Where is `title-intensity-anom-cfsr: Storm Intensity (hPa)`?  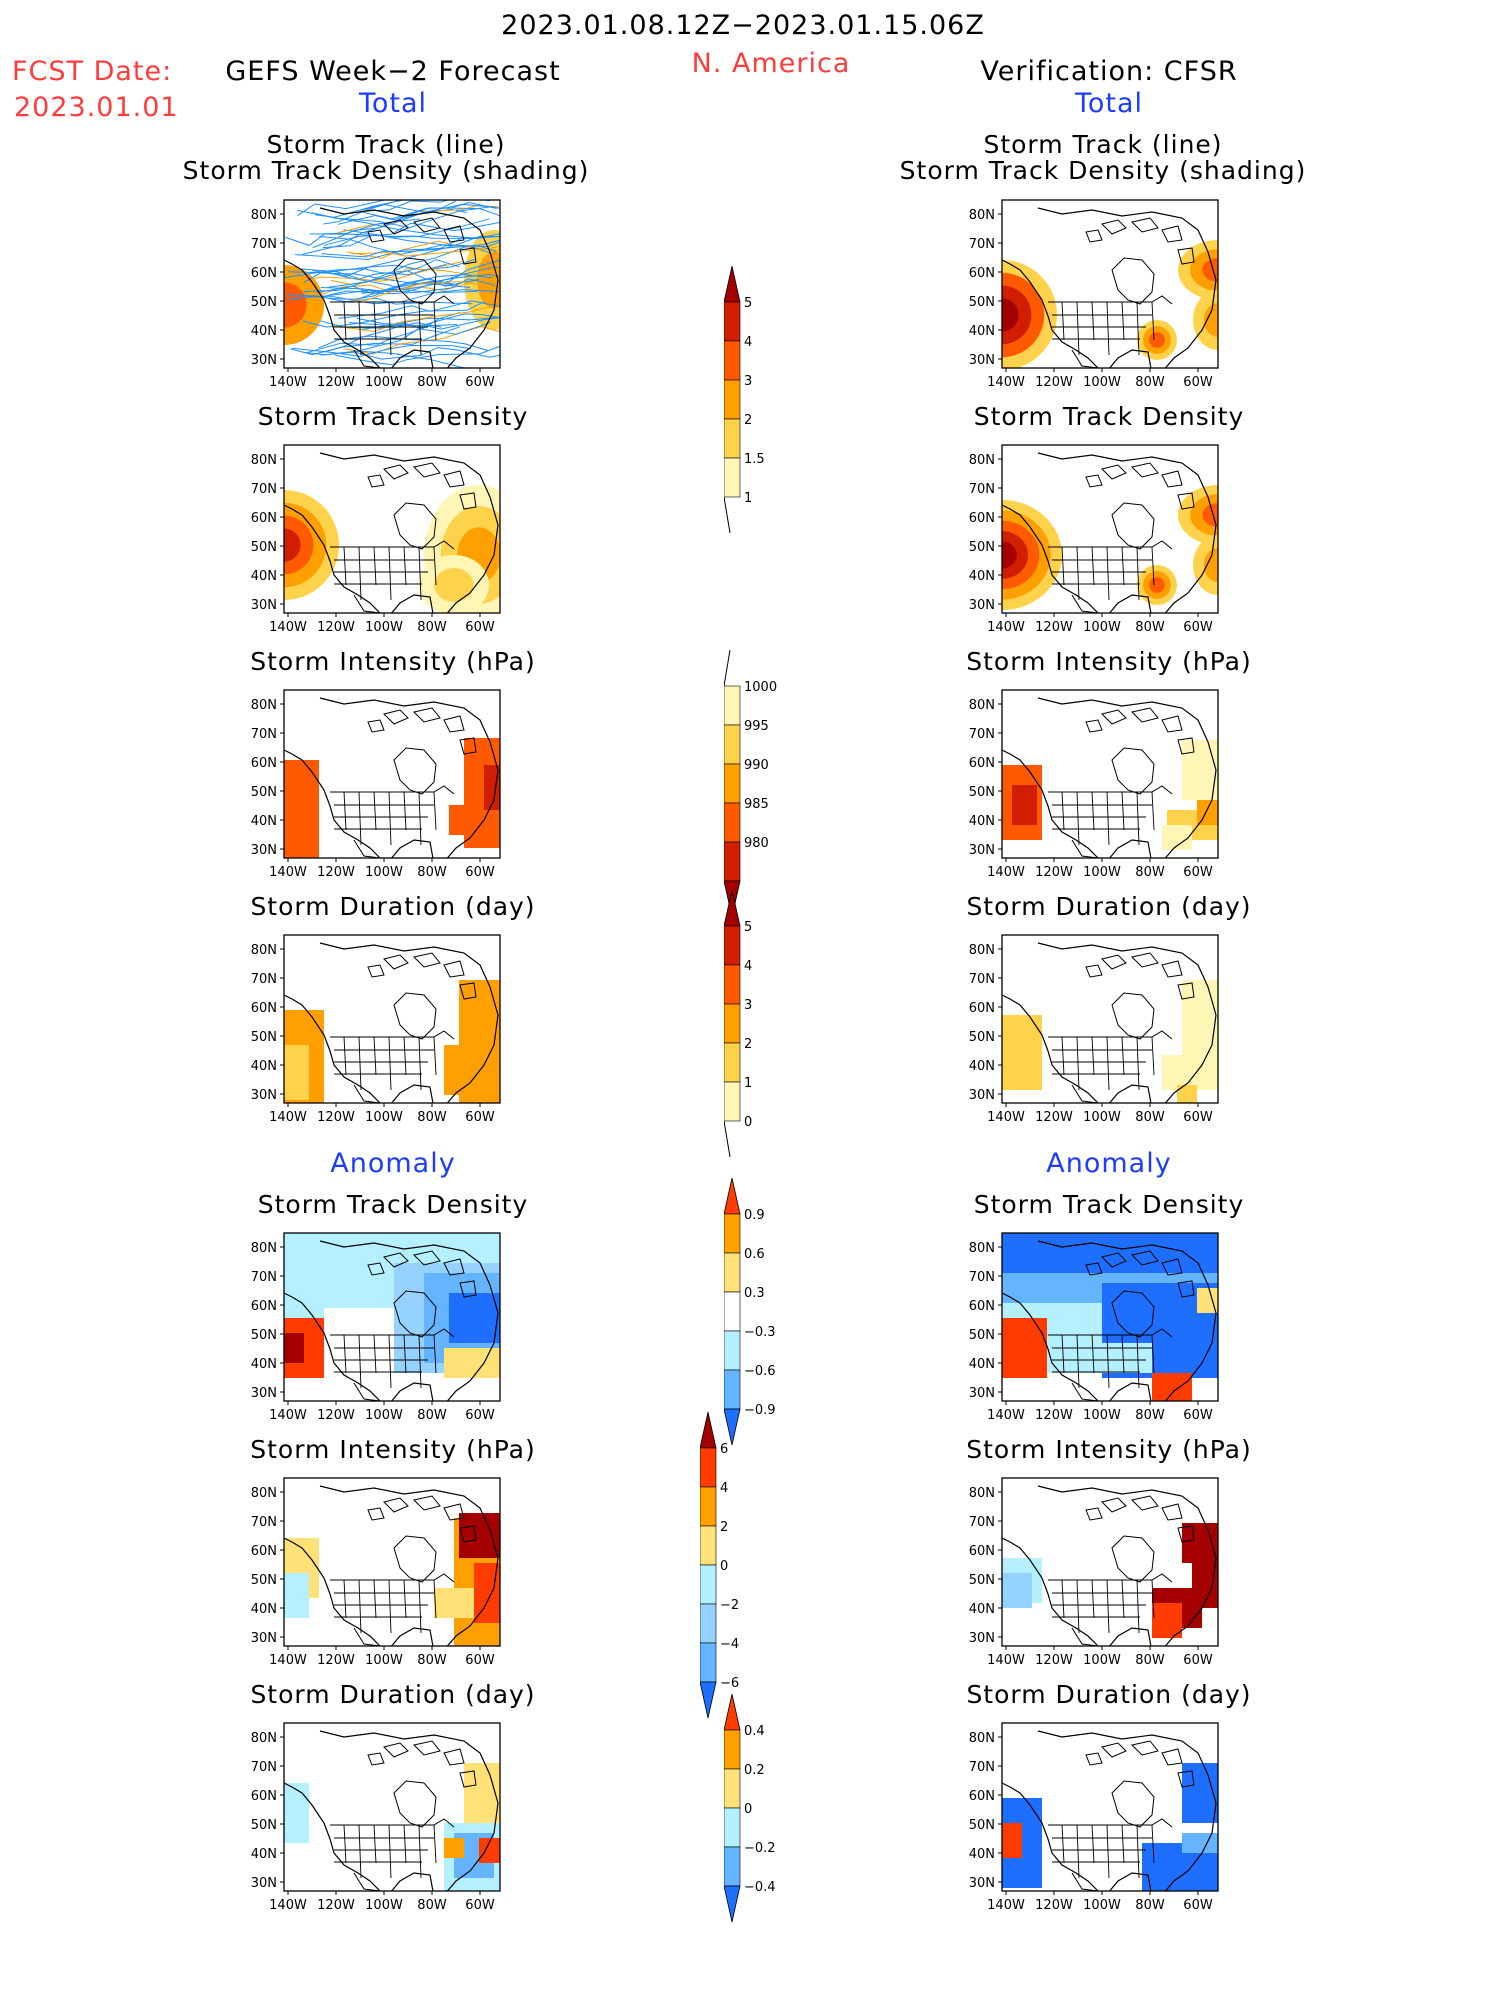 title-intensity-anom-cfsr: Storm Intensity (hPa) is located at coordinates (1109, 1449).